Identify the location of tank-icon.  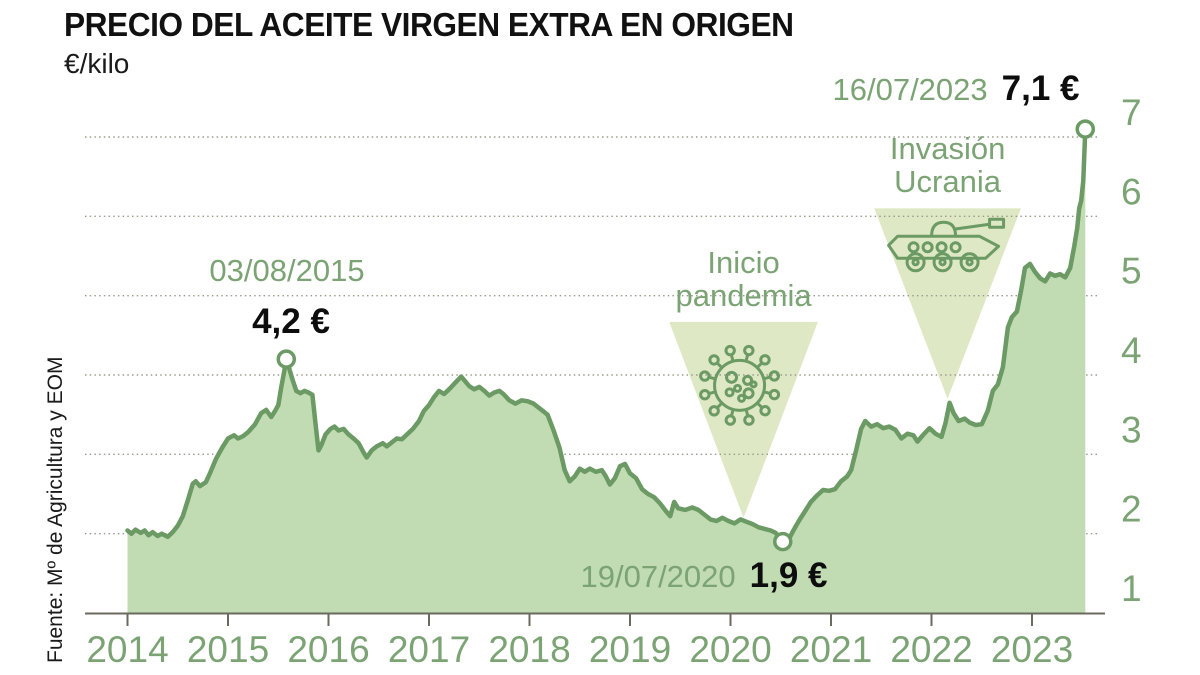
(946, 245).